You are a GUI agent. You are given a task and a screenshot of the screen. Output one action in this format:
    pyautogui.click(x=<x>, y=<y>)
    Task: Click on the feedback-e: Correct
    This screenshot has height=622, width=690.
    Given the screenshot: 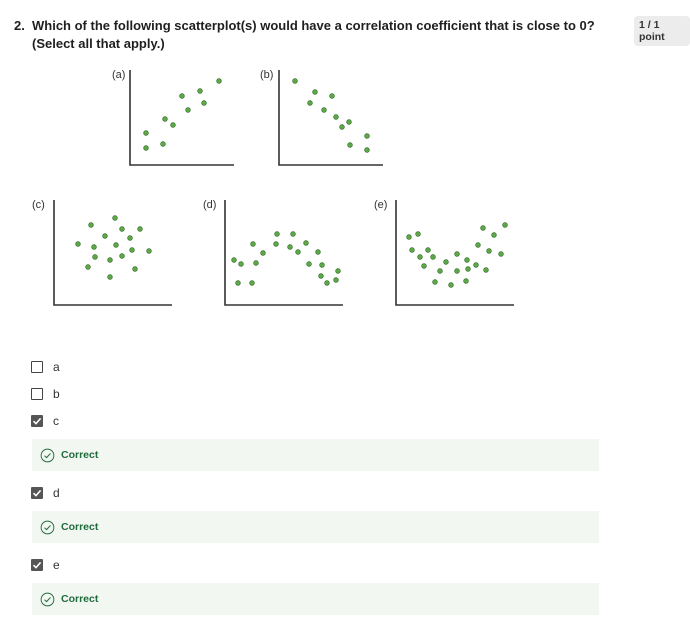 What is the action you would take?
    pyautogui.click(x=315, y=599)
    